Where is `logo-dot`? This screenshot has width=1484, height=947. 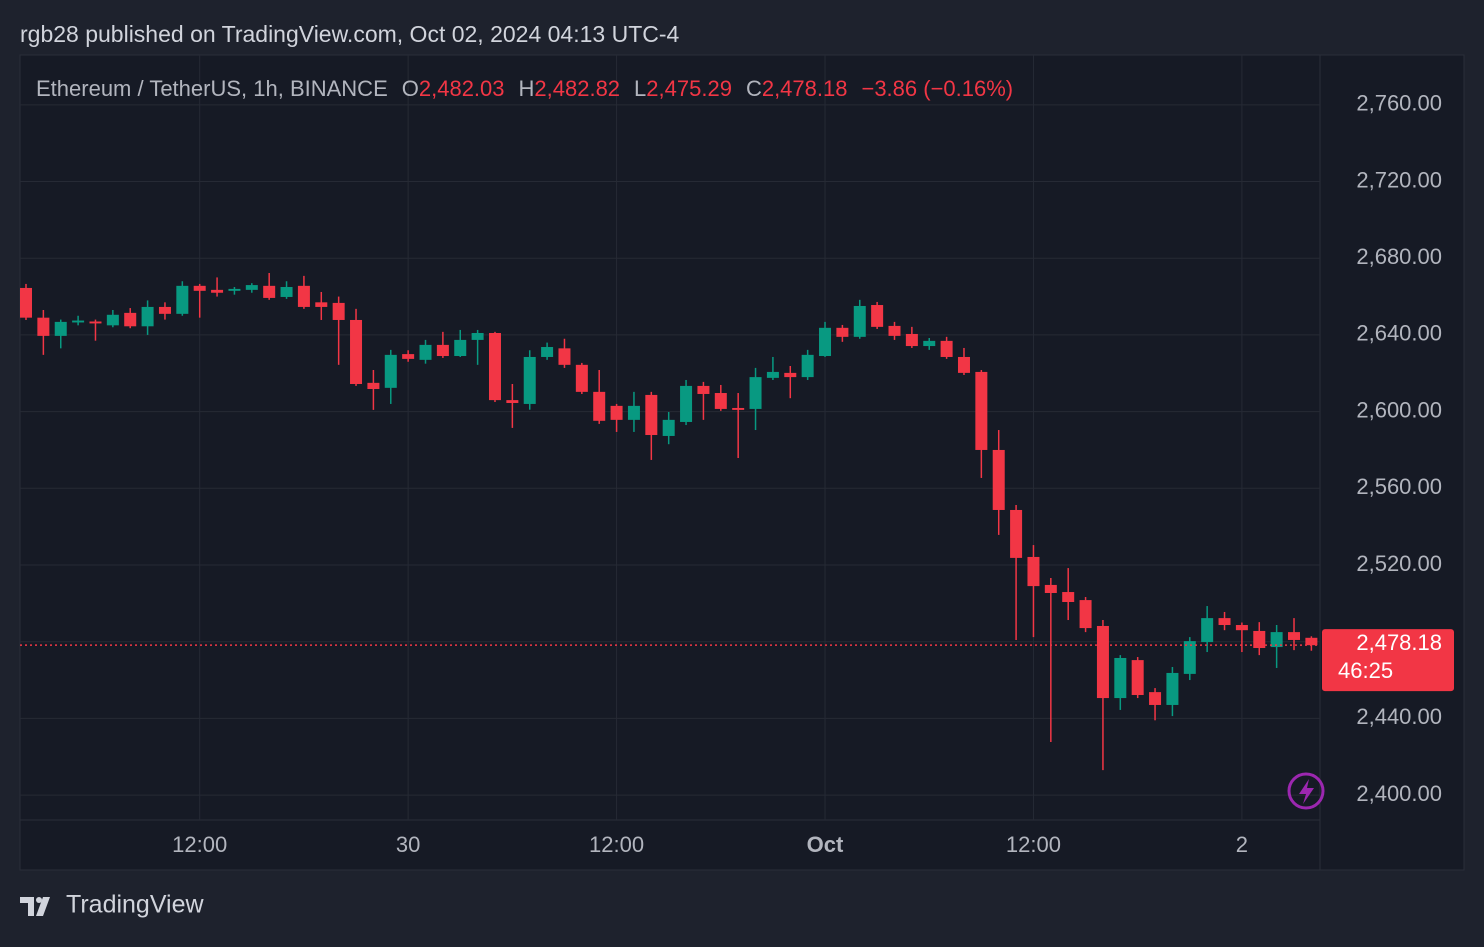 logo-dot is located at coordinates (39, 900).